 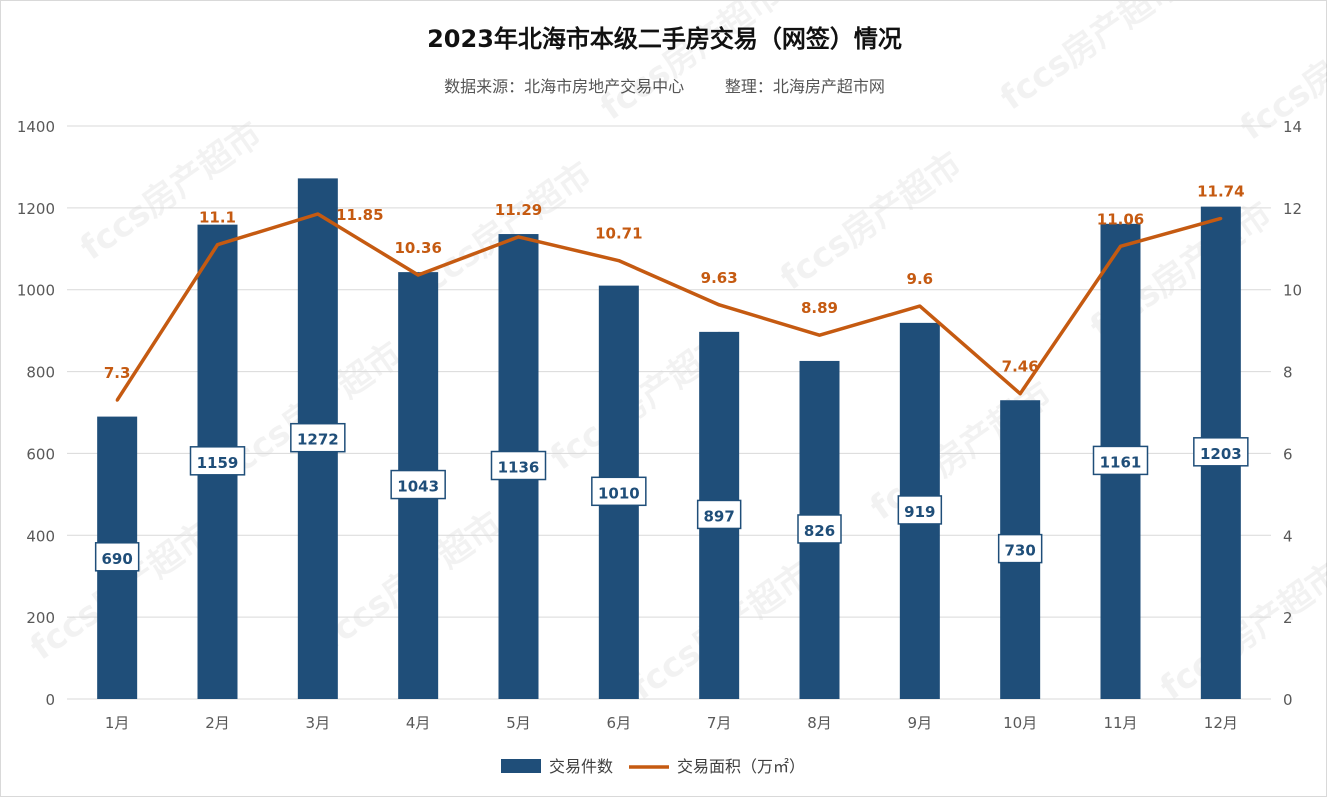 What do you see at coordinates (741, 766) in the screenshot?
I see `legend-label-line: 交易面积（万㎡）` at bounding box center [741, 766].